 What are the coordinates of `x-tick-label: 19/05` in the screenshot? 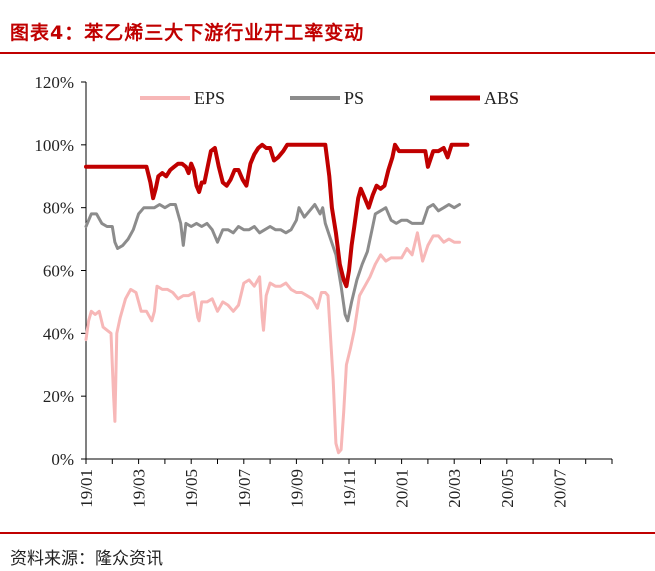 It's located at (191, 488).